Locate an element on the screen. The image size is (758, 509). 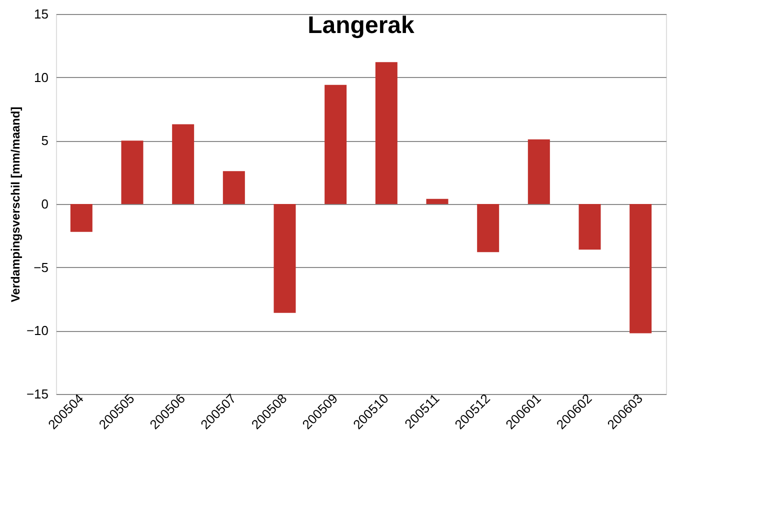
y-tick-label: 15 is located at coordinates (41, 14).